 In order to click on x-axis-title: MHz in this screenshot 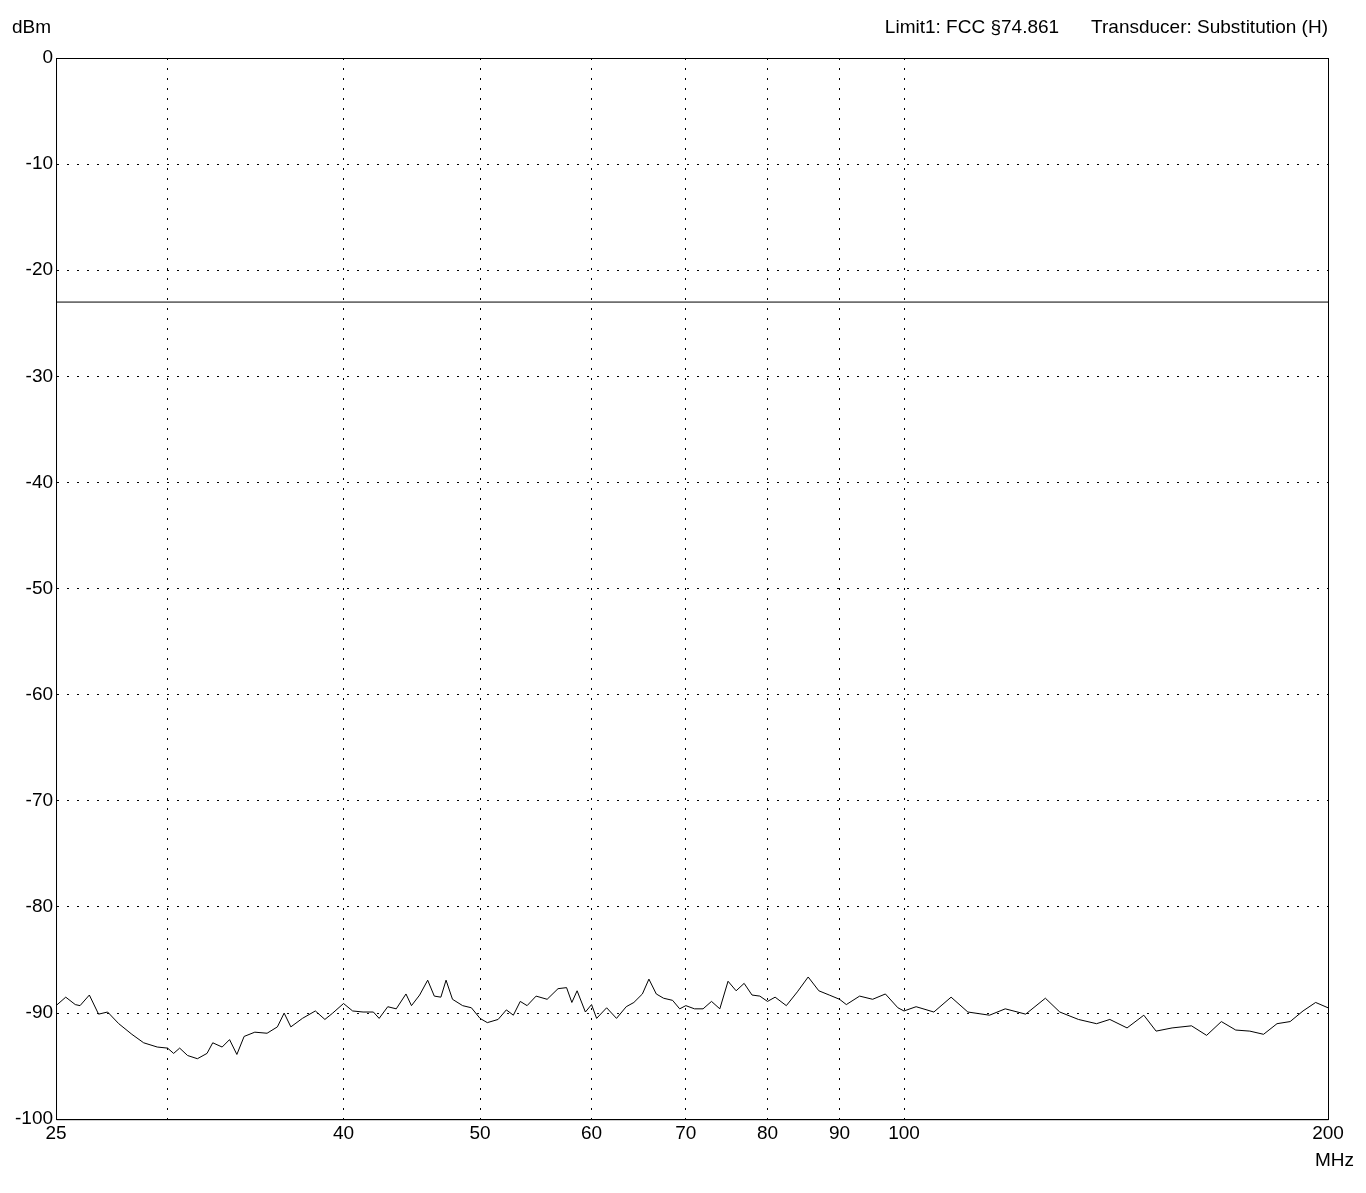, I will do `click(1334, 1159)`.